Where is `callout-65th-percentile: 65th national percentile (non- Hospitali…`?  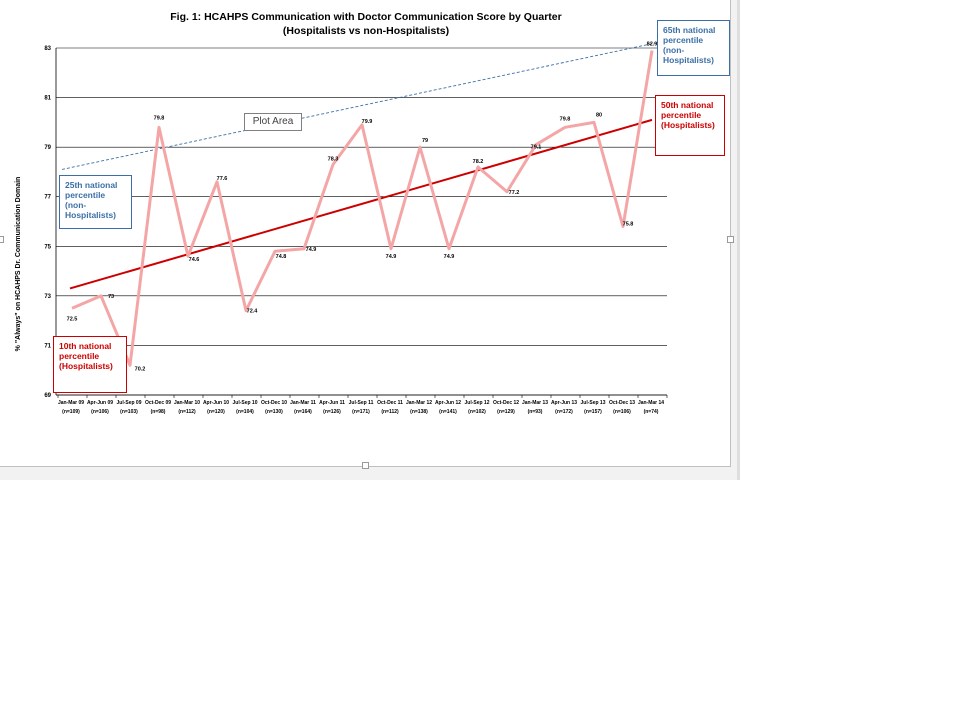 callout-65th-percentile: 65th national percentile (non- Hospitali… is located at coordinates (693, 48).